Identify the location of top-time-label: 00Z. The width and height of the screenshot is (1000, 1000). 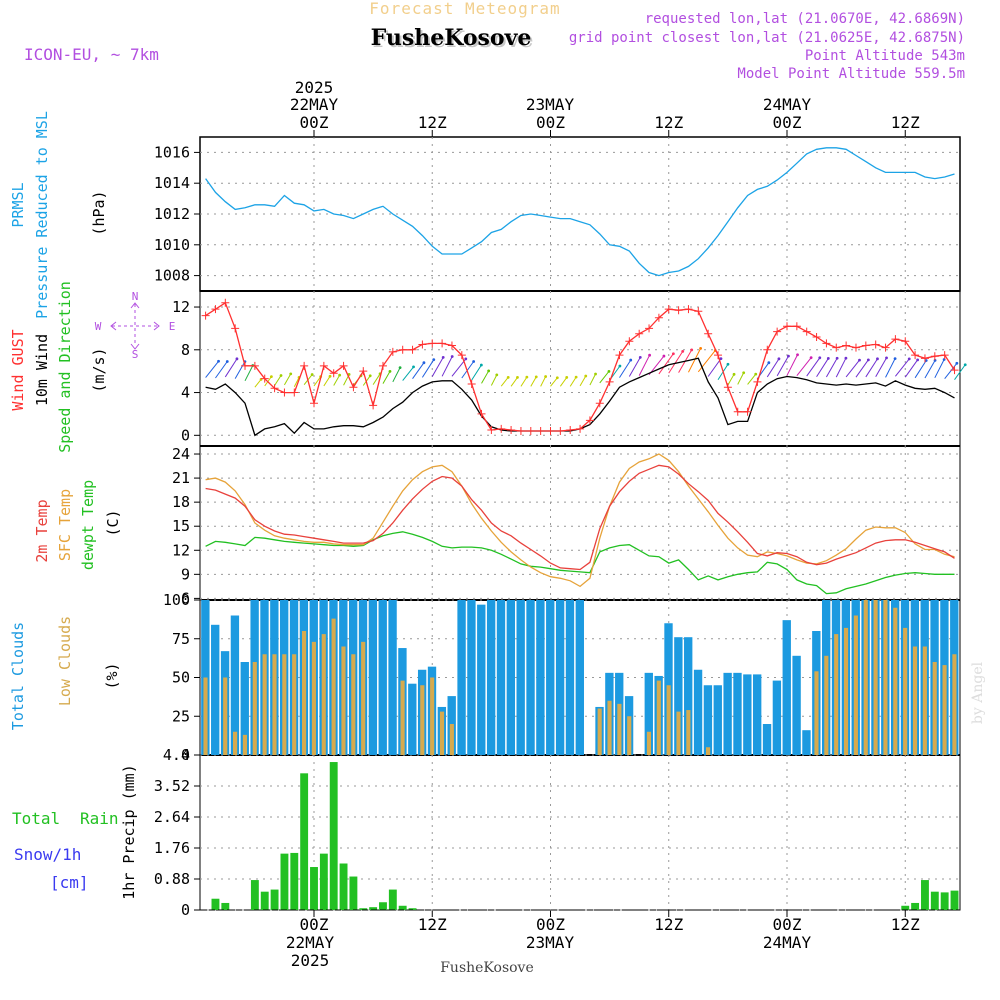
(314, 122).